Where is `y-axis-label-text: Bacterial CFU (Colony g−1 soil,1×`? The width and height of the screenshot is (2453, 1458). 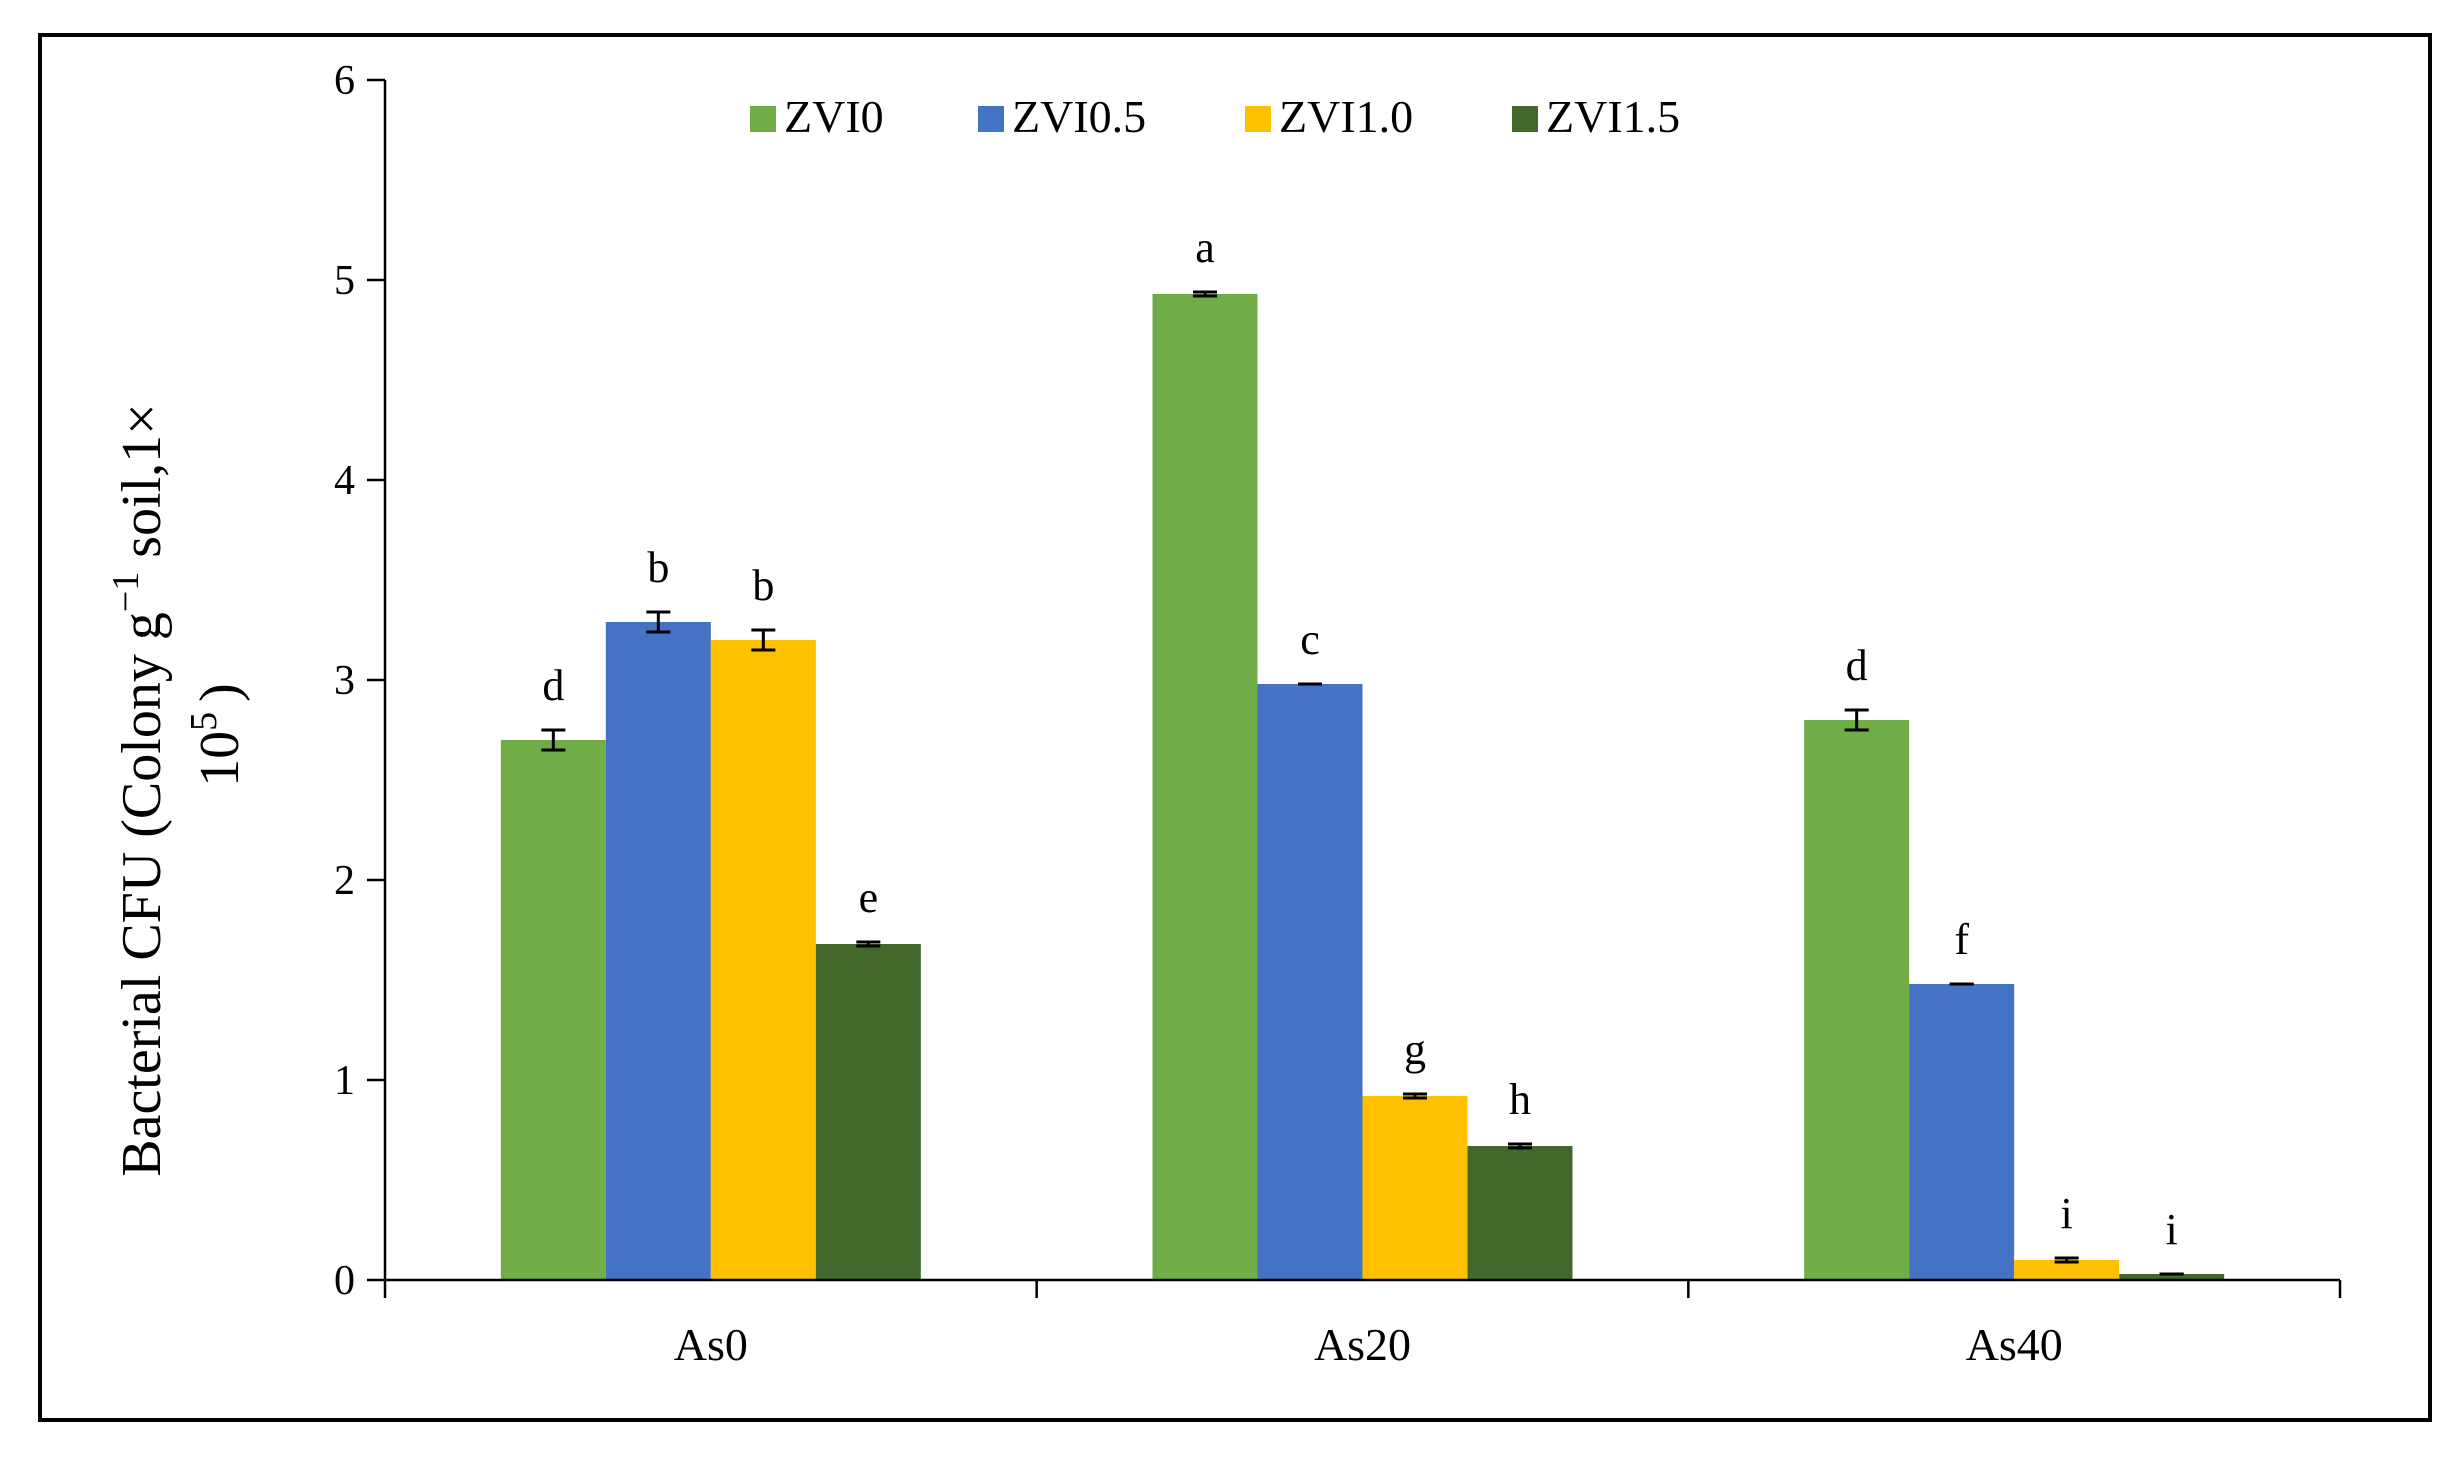 y-axis-label-text: Bacterial CFU (Colony g−1 soil,1× is located at coordinates (139, 790).